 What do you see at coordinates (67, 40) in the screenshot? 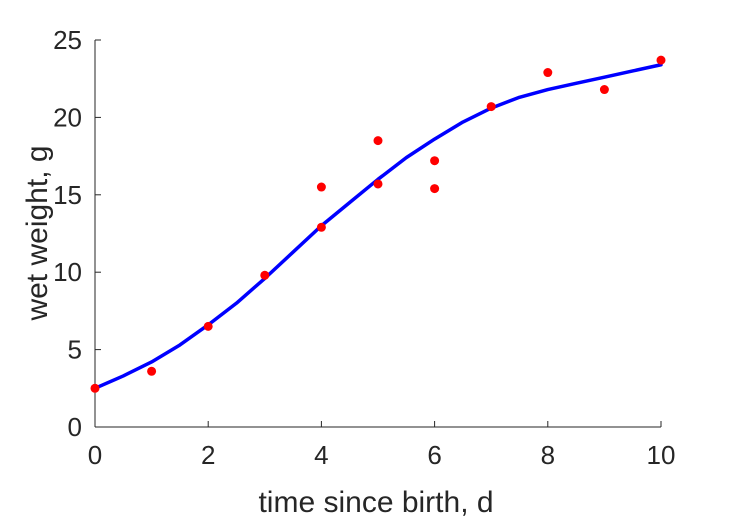
I see `y-tick-label: 25` at bounding box center [67, 40].